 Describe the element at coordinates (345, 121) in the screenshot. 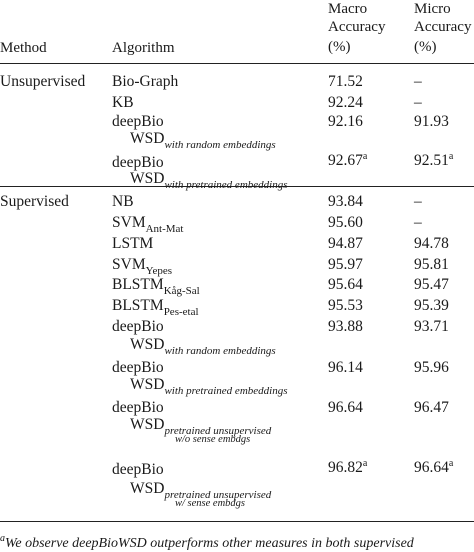

I see `macro-value: 92.16` at that location.